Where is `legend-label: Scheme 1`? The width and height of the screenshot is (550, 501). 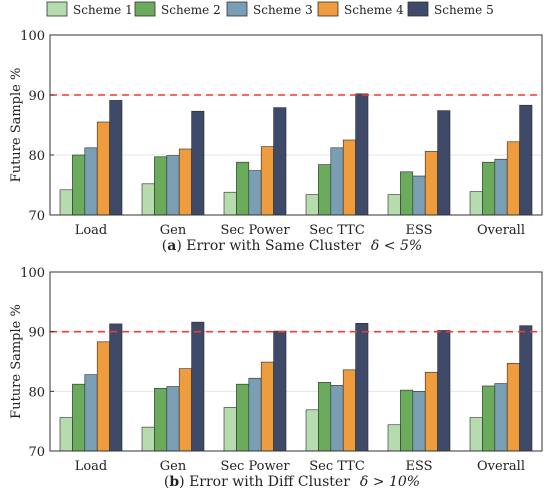 legend-label: Scheme 1 is located at coordinates (103, 10).